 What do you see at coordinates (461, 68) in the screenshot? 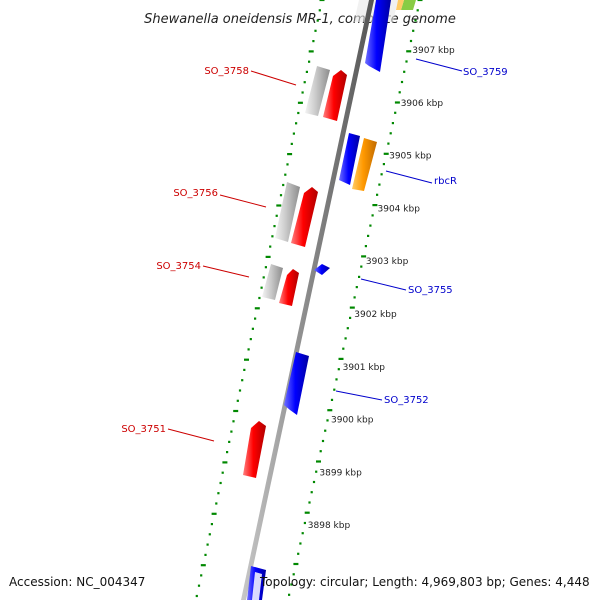
I see `gene-label-SO-3759: SO_3759` at bounding box center [461, 68].